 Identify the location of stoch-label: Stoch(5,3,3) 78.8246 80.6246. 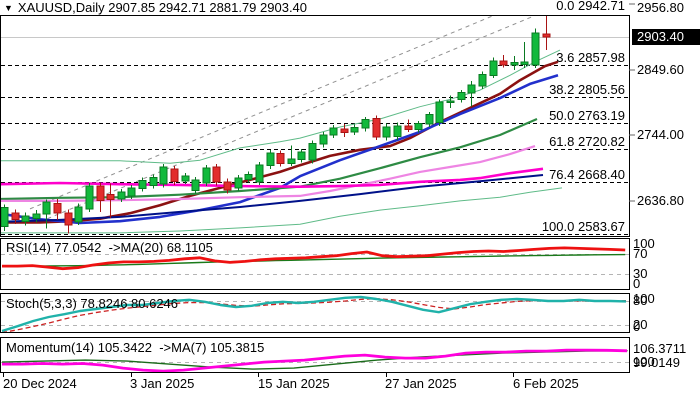
(92, 303).